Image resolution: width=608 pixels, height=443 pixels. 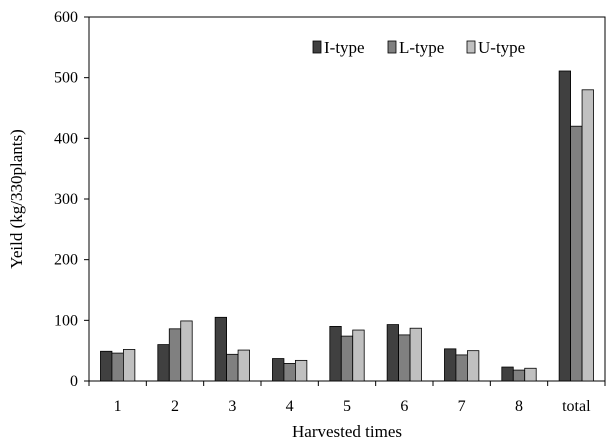 What do you see at coordinates (347, 431) in the screenshot?
I see `x-axis-title: Harvested times` at bounding box center [347, 431].